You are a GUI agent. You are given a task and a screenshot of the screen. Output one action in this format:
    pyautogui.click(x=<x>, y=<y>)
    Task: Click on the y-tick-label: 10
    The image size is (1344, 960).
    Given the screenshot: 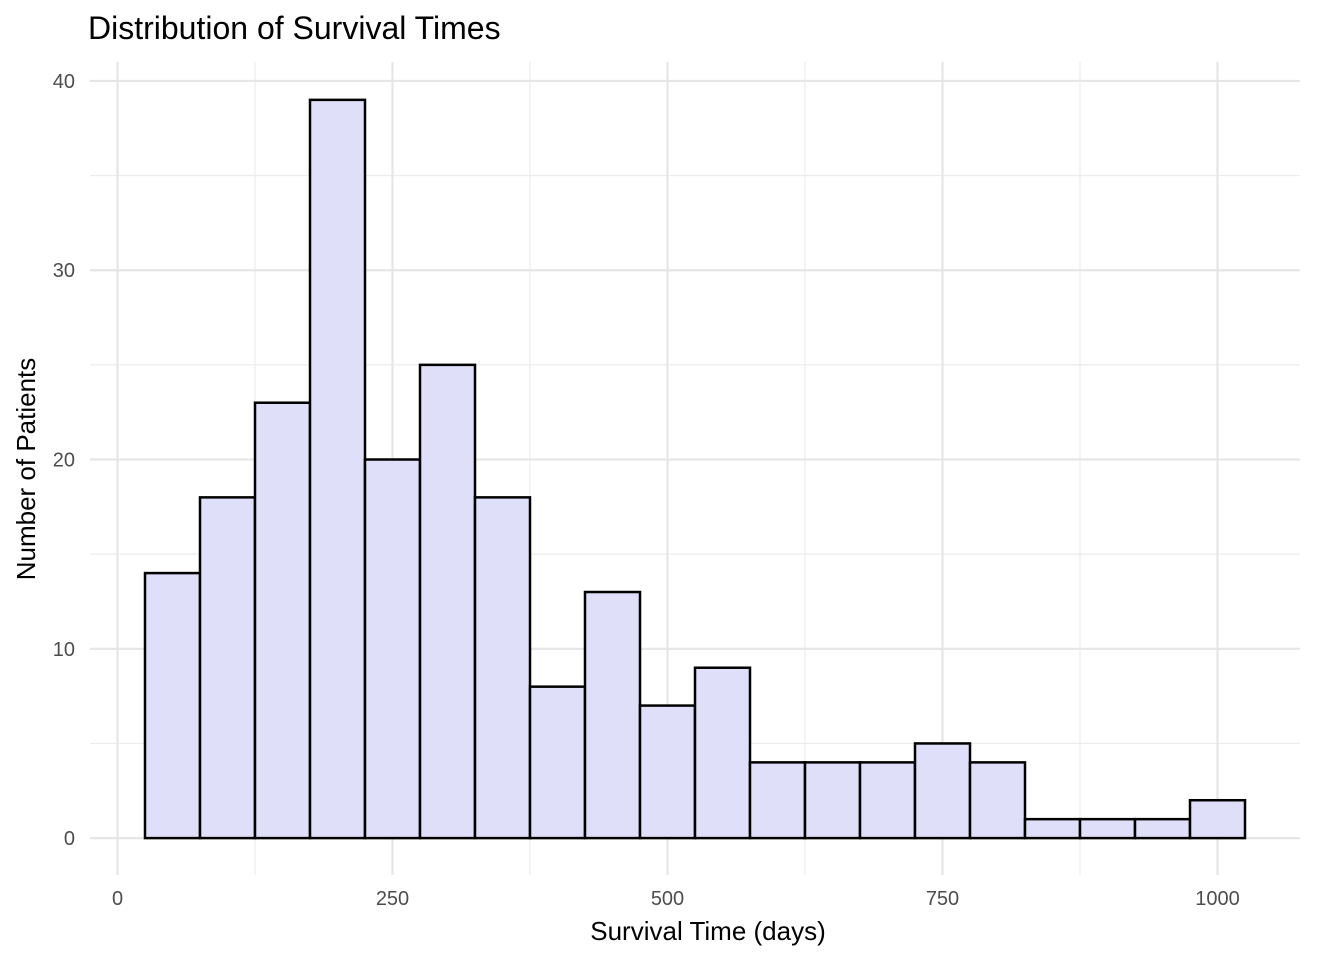 What is the action you would take?
    pyautogui.click(x=64, y=650)
    